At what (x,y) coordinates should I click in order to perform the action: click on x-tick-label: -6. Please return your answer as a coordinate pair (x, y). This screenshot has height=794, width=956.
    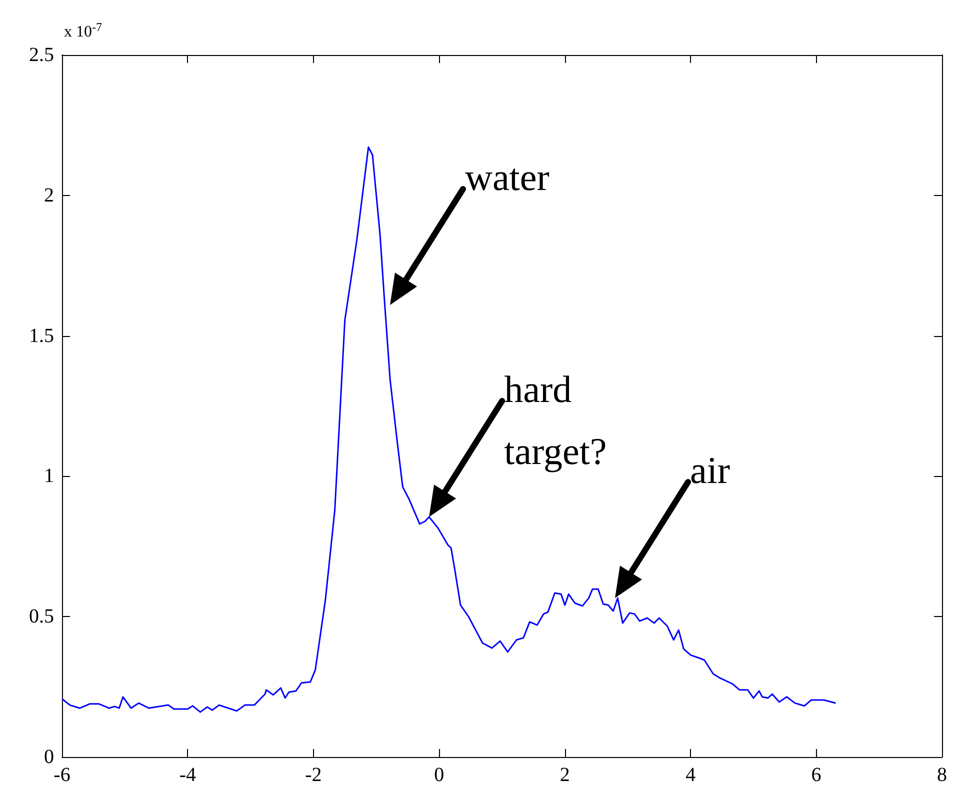
    Looking at the image, I should click on (62, 775).